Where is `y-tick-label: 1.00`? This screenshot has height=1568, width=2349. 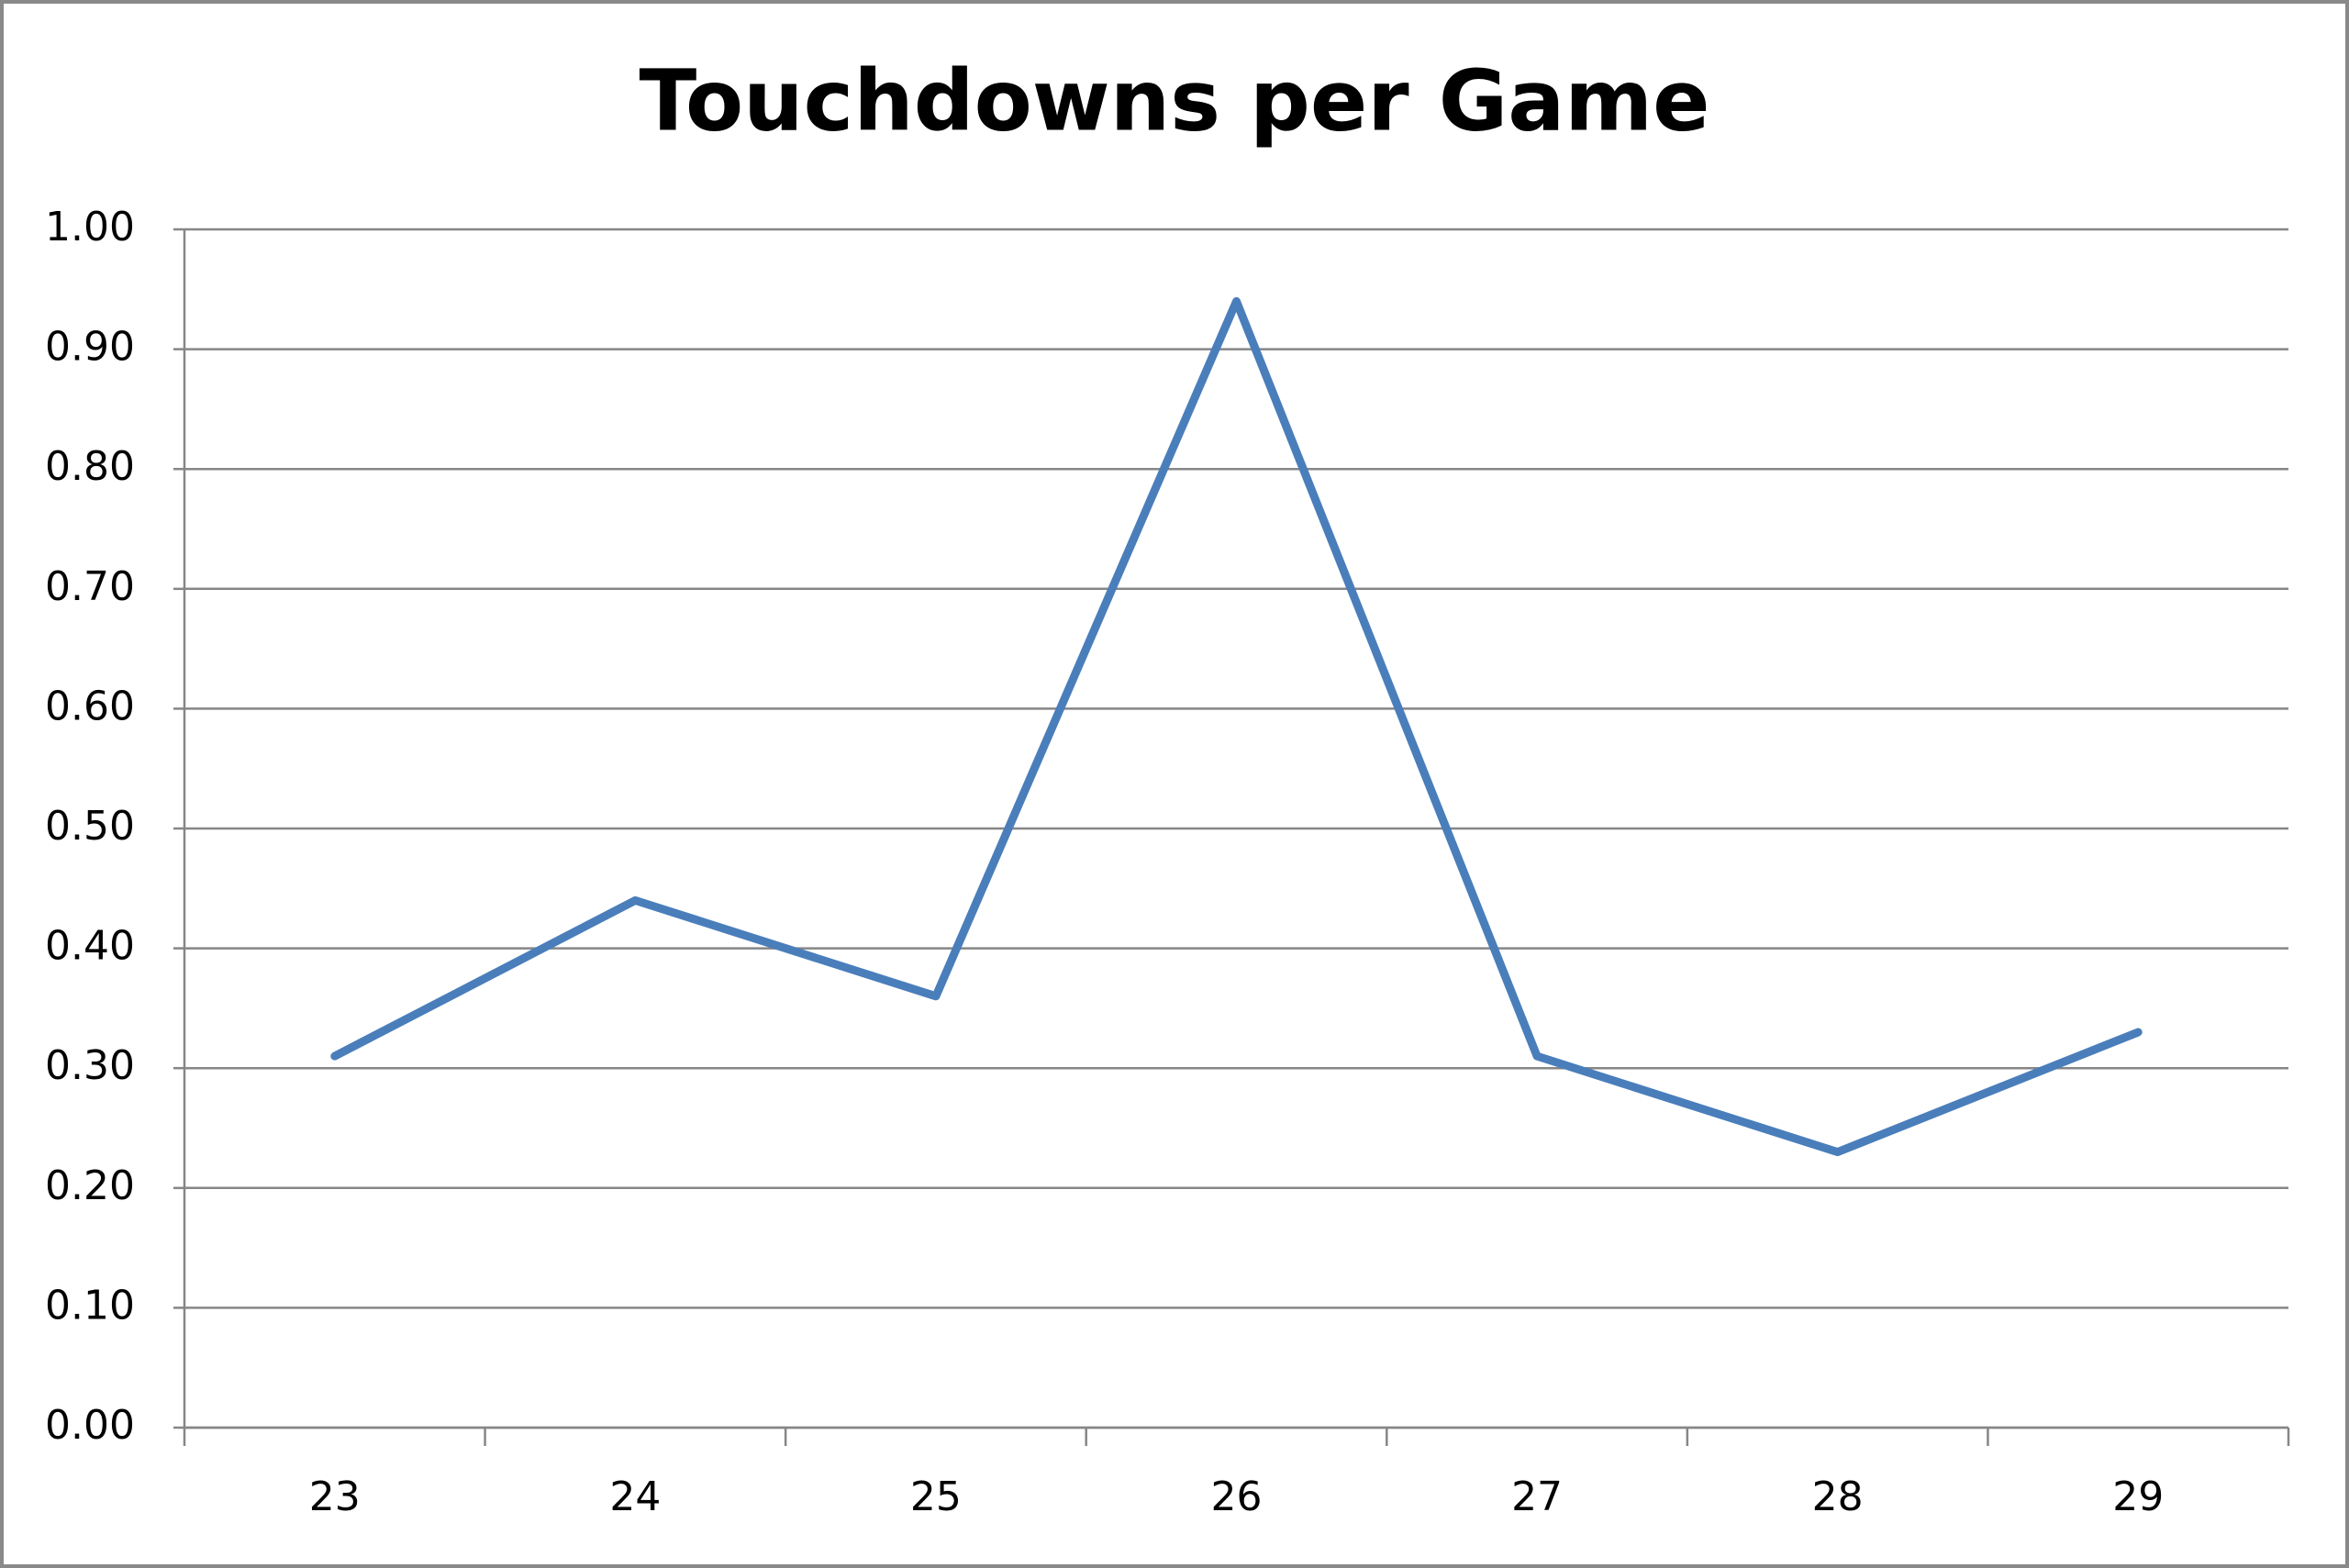
y-tick-label: 1.00 is located at coordinates (90, 227).